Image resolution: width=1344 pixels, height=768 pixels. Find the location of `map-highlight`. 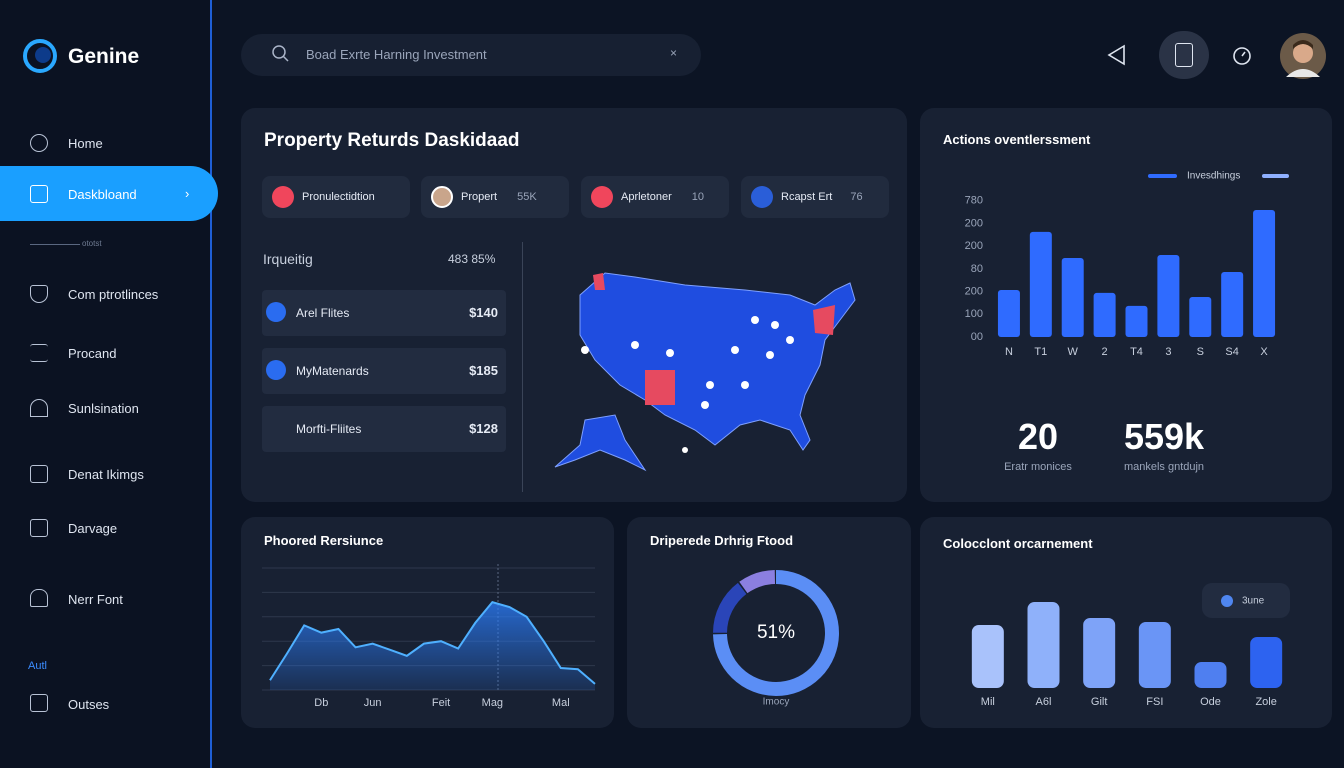

map-highlight is located at coordinates (599, 281).